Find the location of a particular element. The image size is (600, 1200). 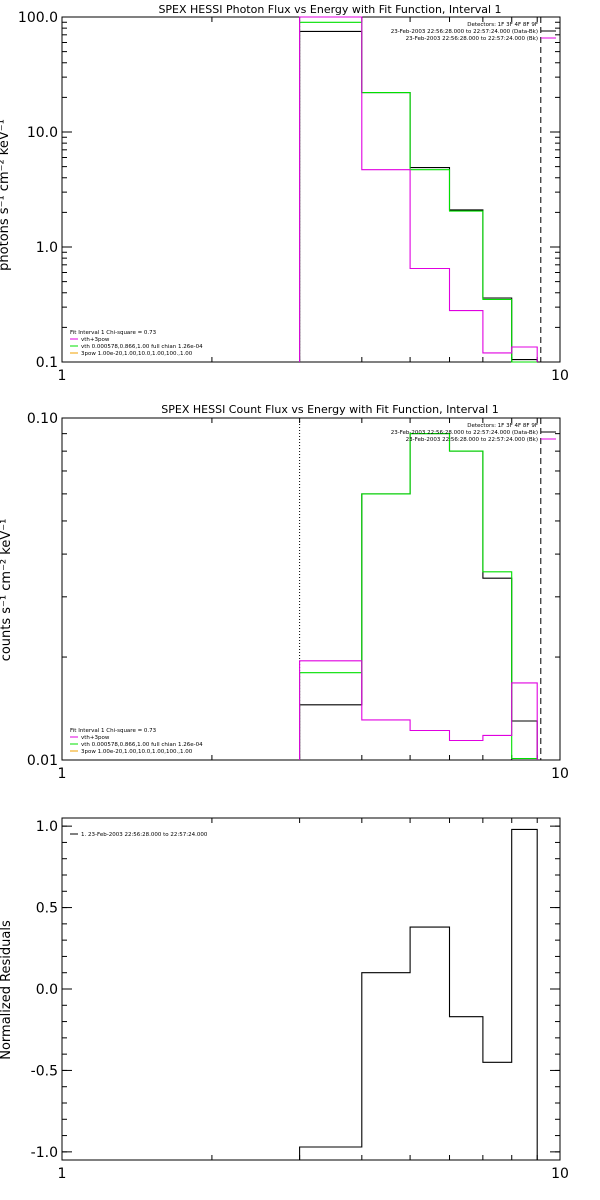

y-tick-label: 0.1 is located at coordinates (47, 363).